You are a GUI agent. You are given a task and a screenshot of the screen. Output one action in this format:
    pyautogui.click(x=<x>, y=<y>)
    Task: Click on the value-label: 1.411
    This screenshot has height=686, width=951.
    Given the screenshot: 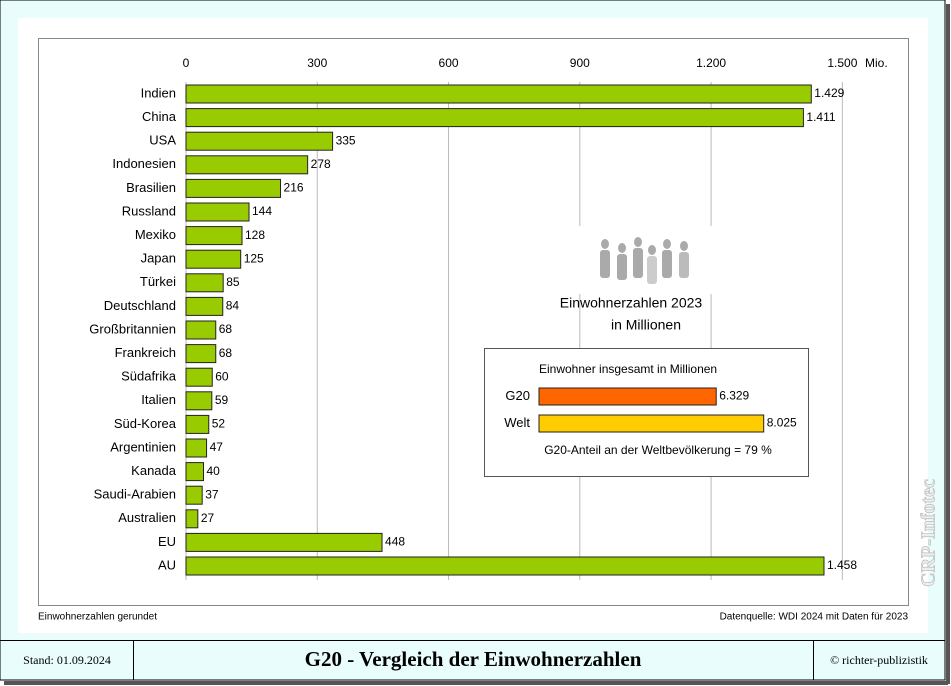 What is the action you would take?
    pyautogui.click(x=820, y=117)
    